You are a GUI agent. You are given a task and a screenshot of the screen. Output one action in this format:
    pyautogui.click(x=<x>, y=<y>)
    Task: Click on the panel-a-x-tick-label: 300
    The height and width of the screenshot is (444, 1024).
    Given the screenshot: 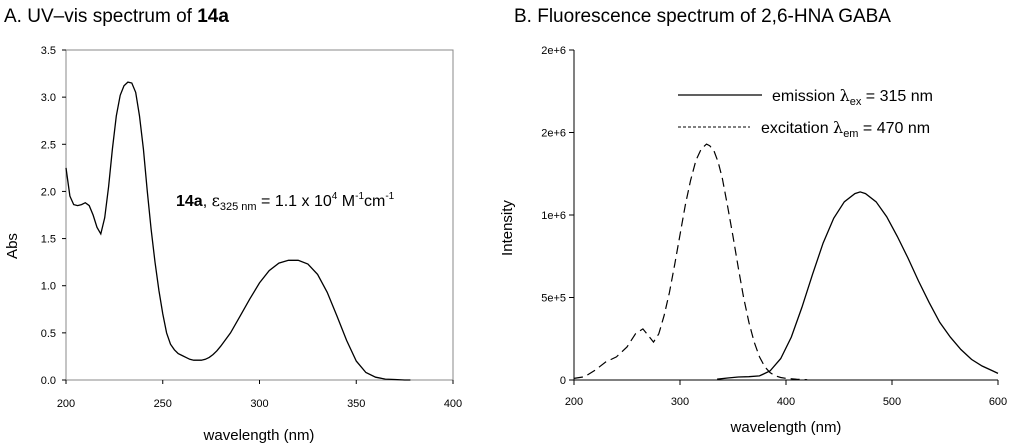 What is the action you would take?
    pyautogui.click(x=259, y=404)
    